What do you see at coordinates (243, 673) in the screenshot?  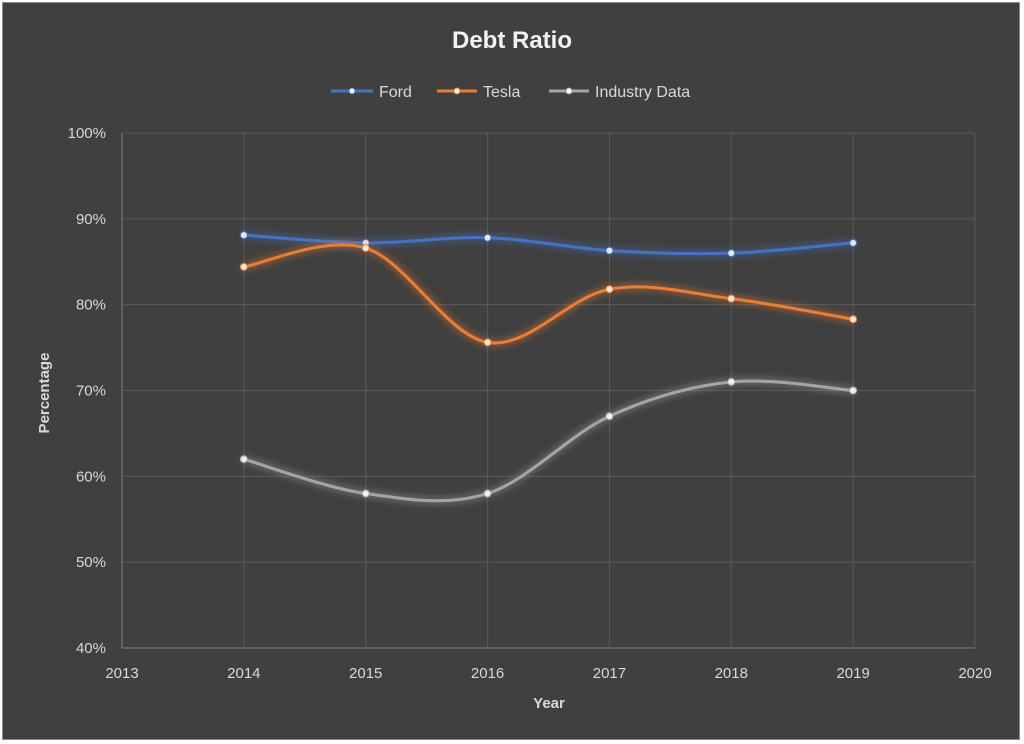 I see `x-tick-label: 2014` at bounding box center [243, 673].